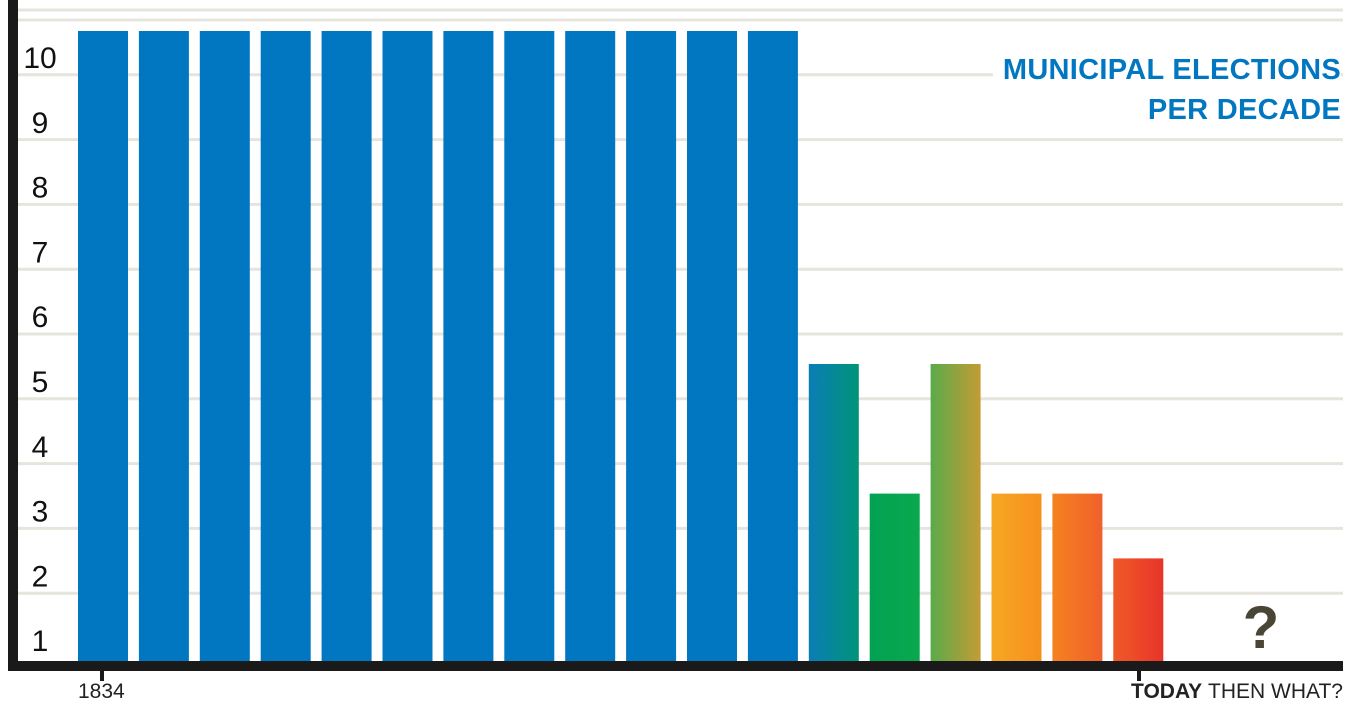 The image size is (1351, 712). I want to click on chart-title-line-1: MUNICIPAL ELECTIONS, so click(1166, 70).